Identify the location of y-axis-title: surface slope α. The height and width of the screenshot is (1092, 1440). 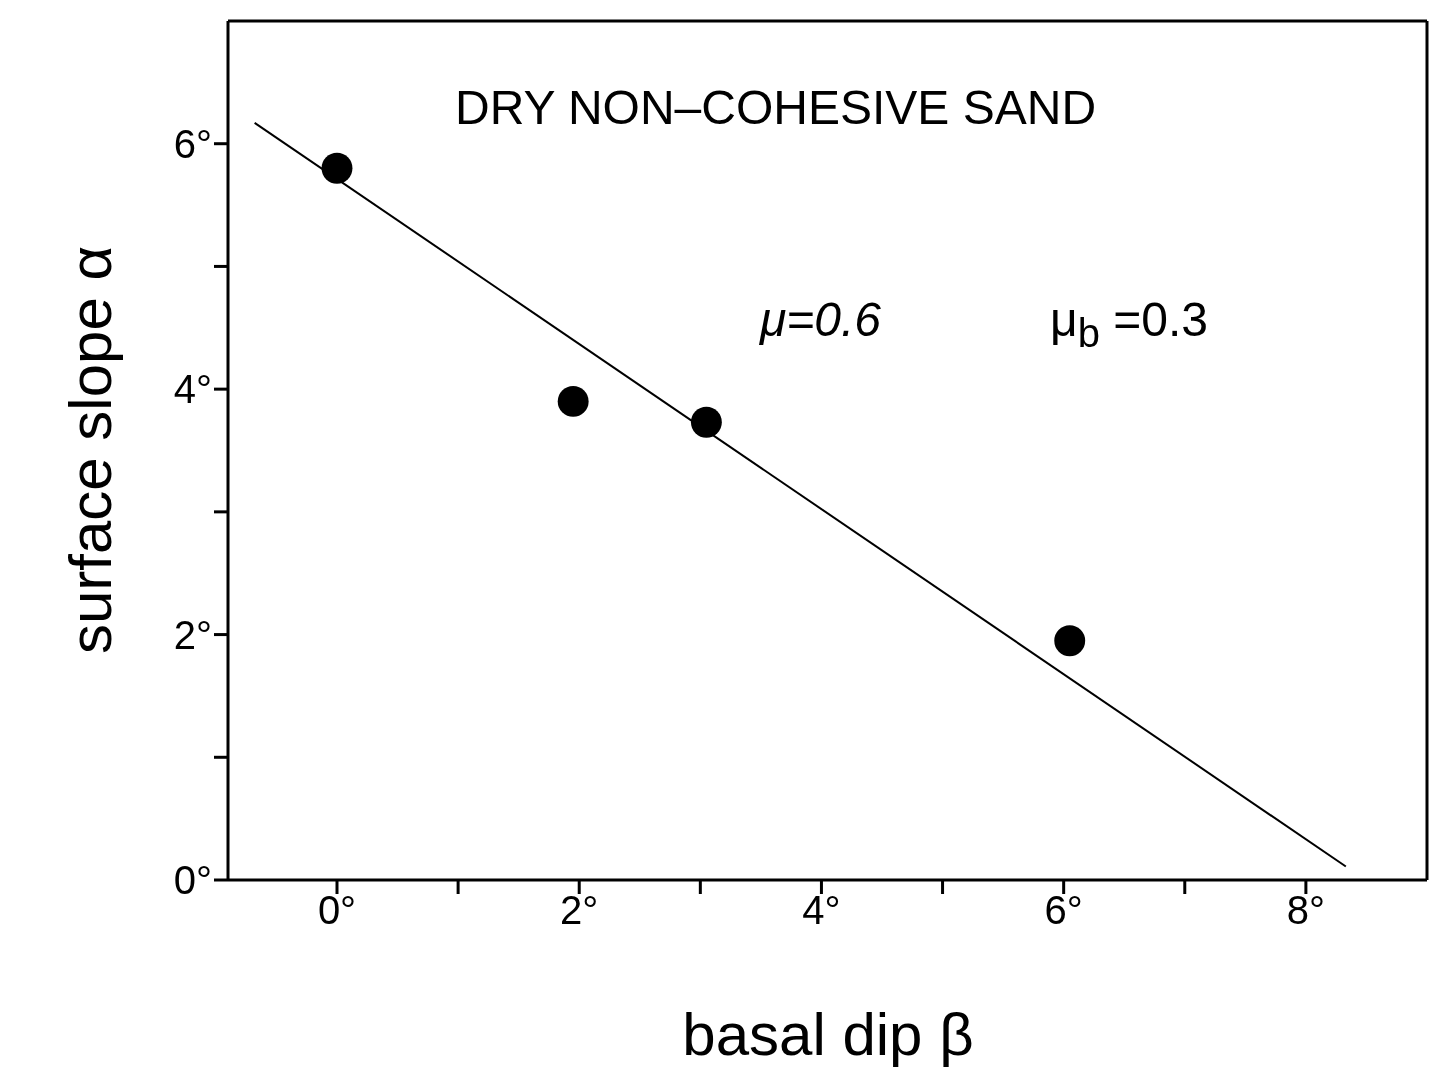
(90, 450).